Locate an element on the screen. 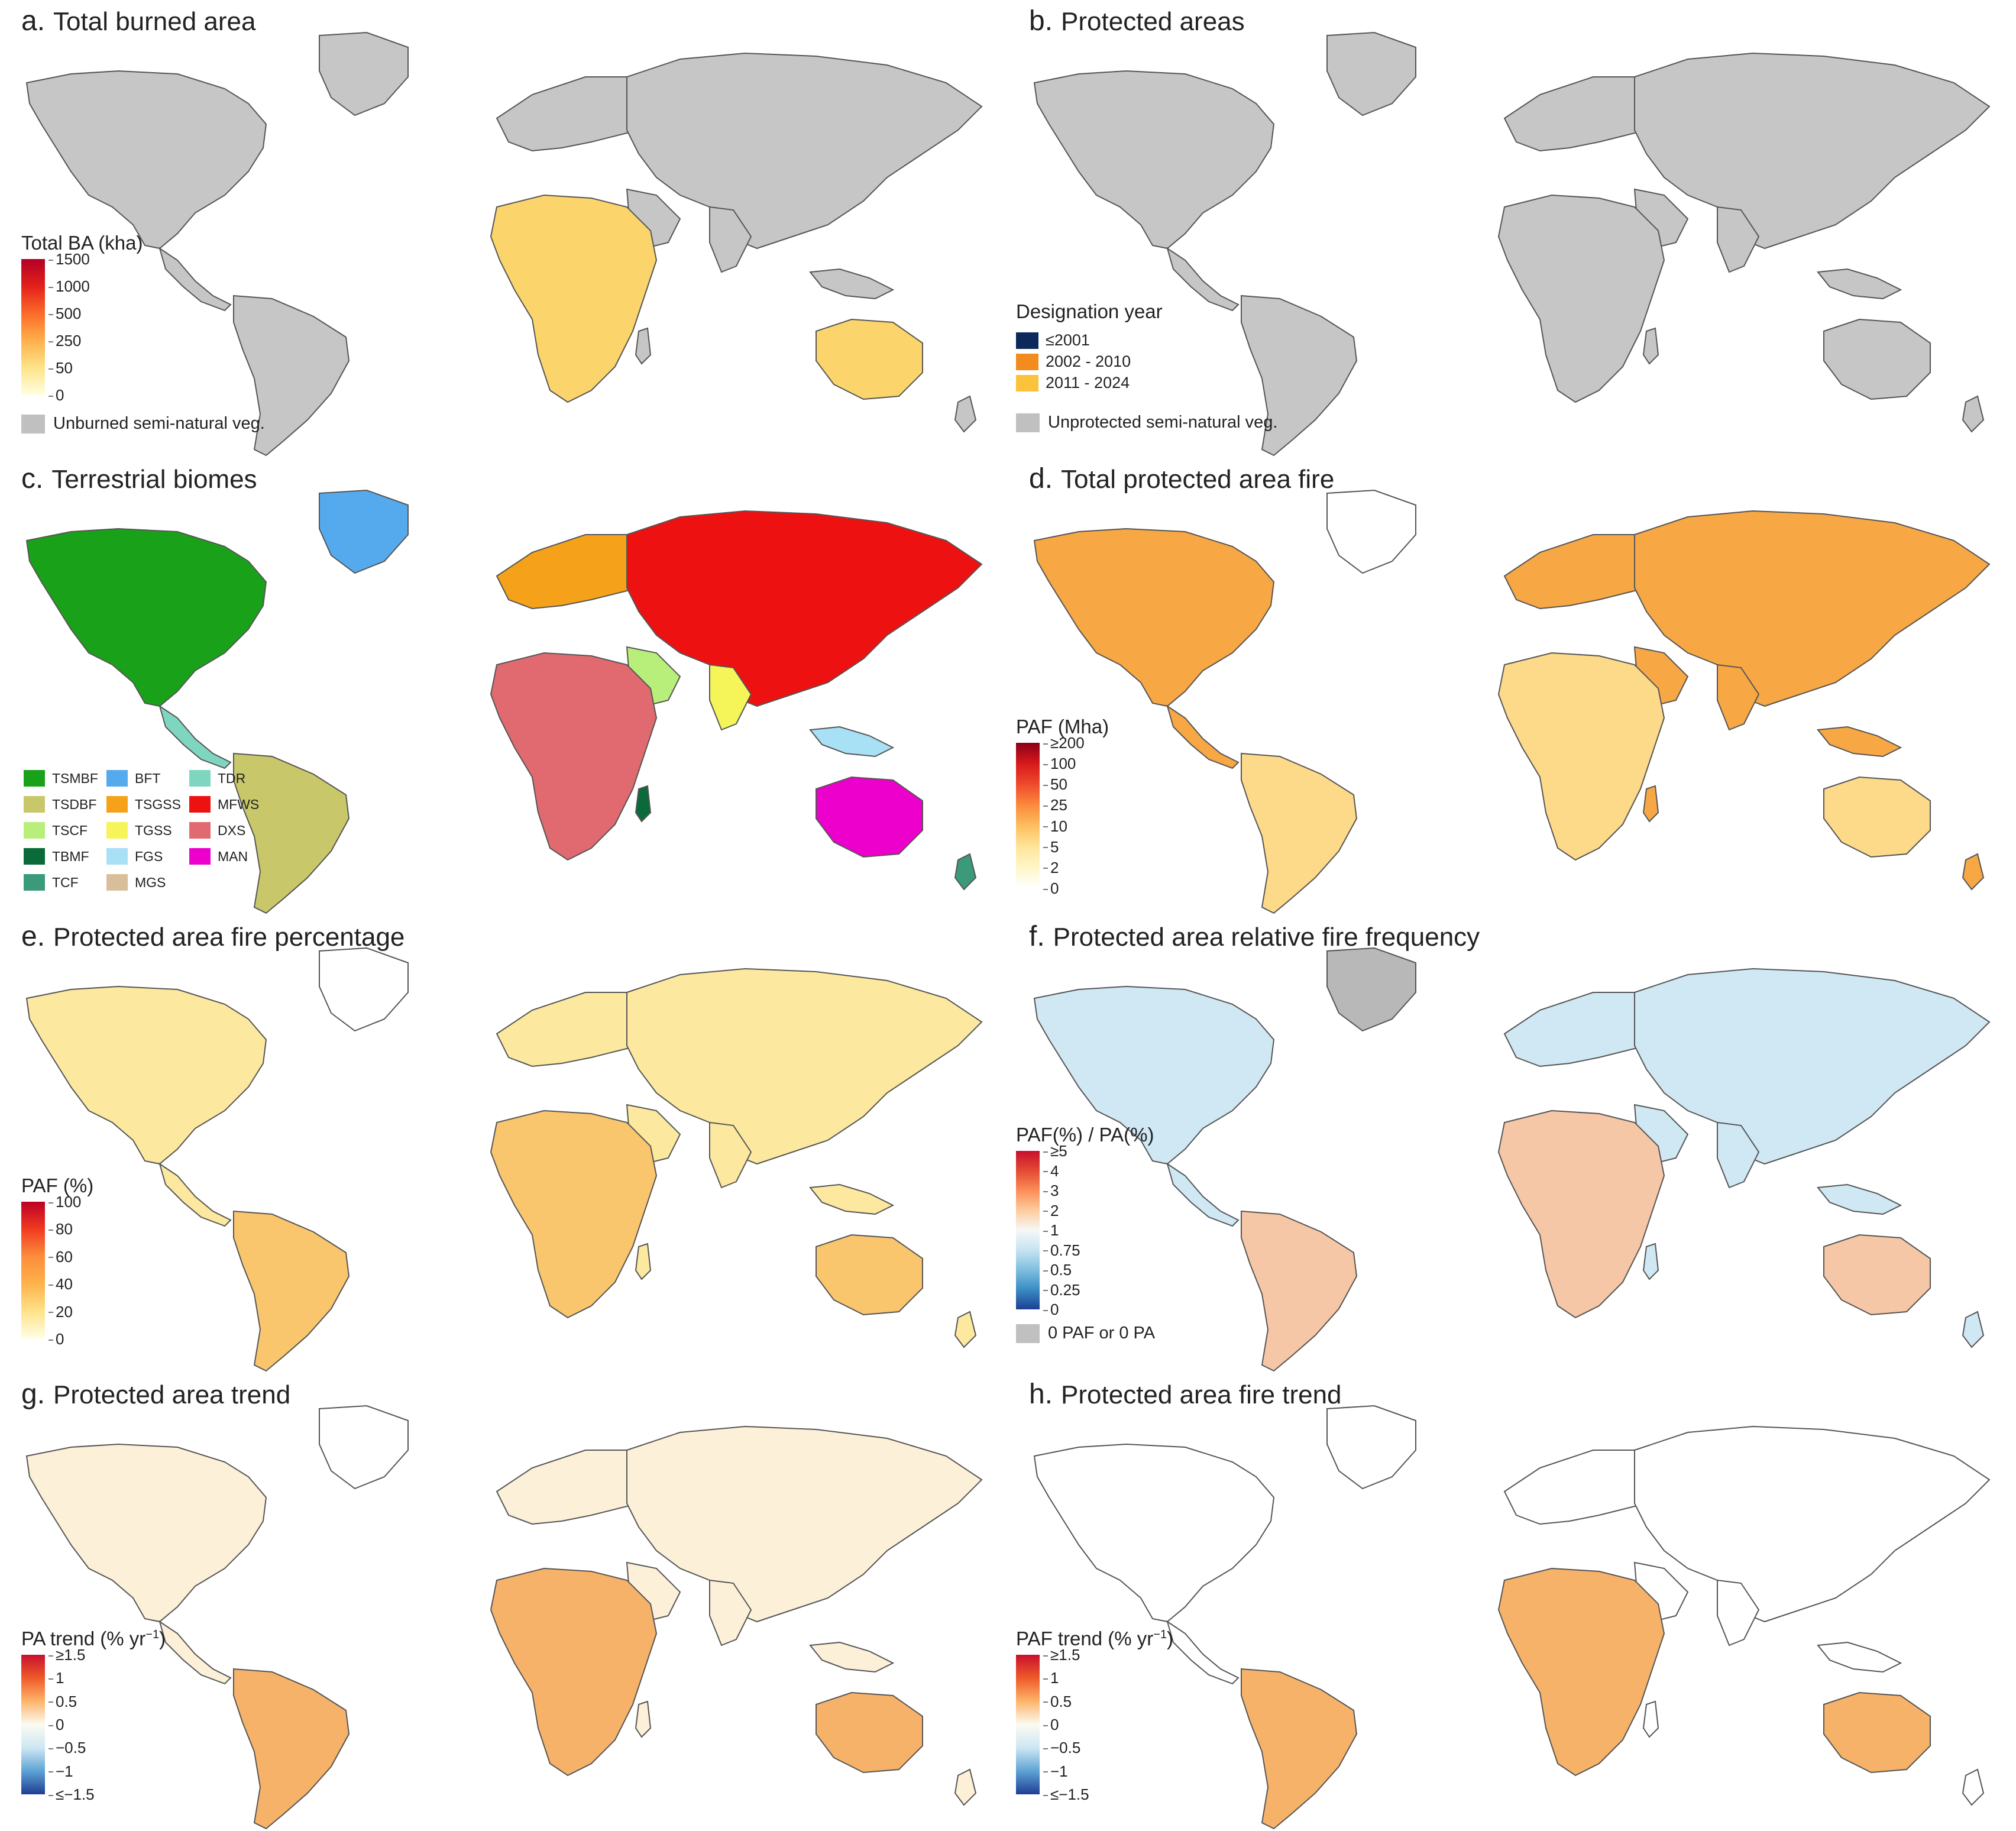 The width and height of the screenshot is (2016, 1831). legend-tick-label: 500 is located at coordinates (65, 313).